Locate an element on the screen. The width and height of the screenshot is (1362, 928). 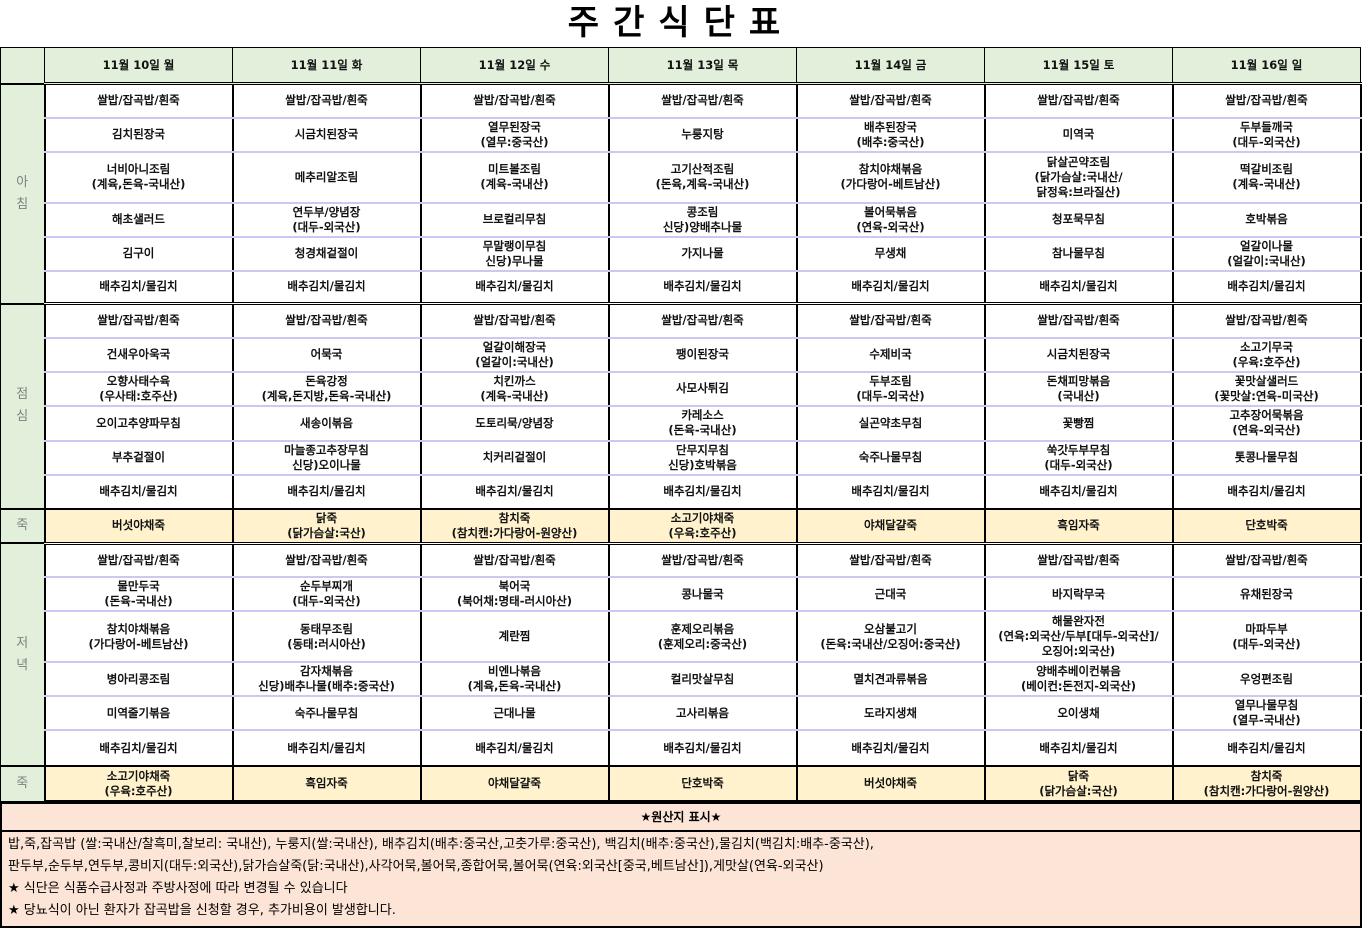
menu-cell: 부추겉절이 is located at coordinates (138, 458).